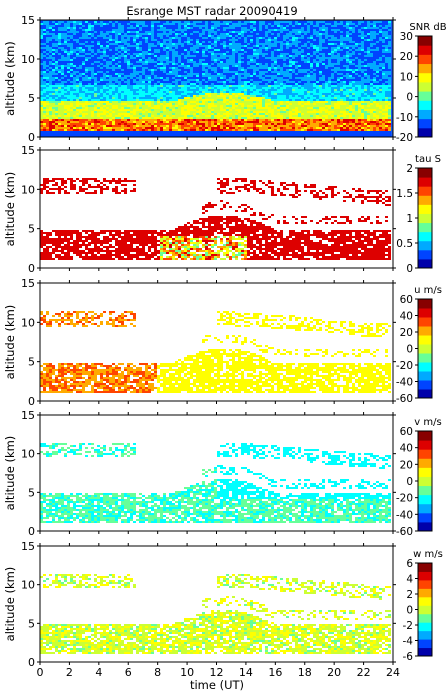  Describe the element at coordinates (408, 642) in the screenshot. I see `colorbar-tick-label: -4` at that location.